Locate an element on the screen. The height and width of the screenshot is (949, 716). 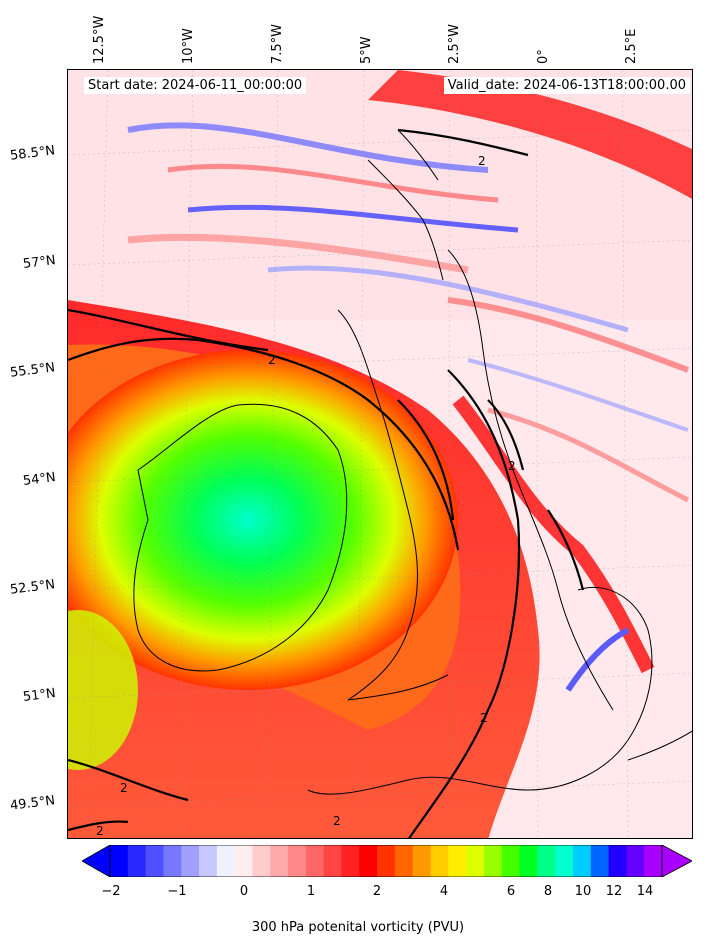
contour-label-2: 2 is located at coordinates (482, 161).